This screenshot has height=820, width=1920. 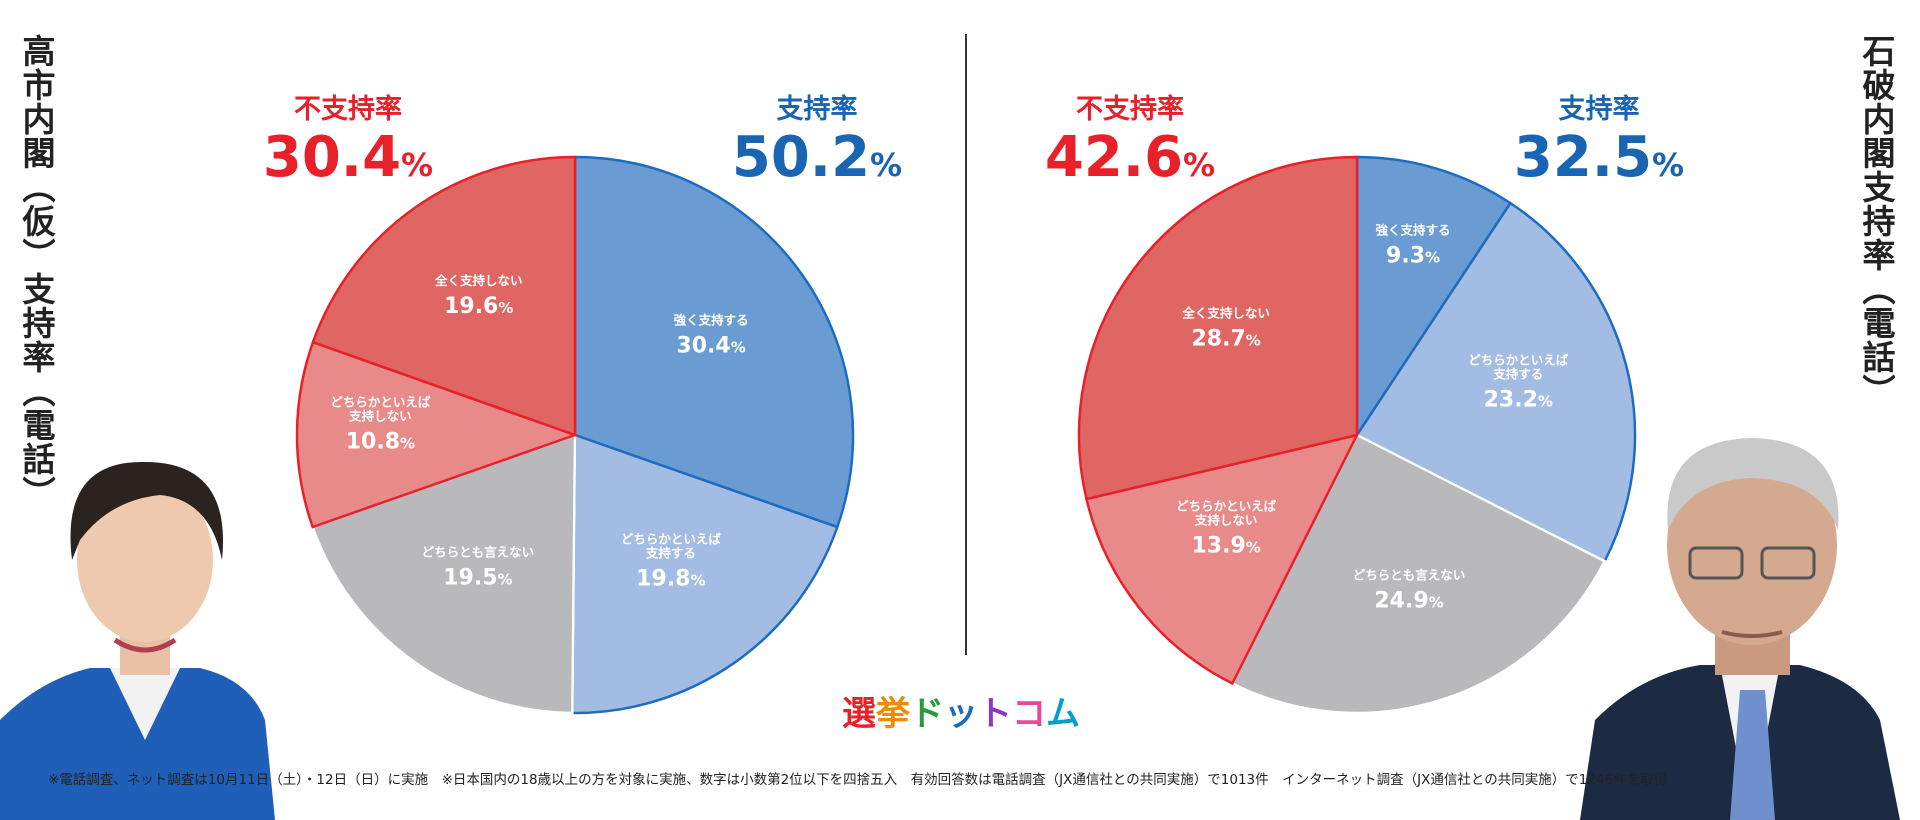 I want to click on summary-value: 42.6%, so click(x=1130, y=157).